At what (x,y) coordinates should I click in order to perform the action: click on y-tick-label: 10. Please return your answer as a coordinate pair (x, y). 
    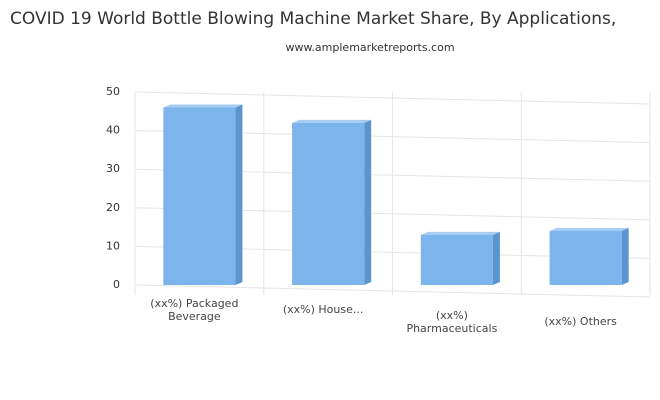
    Looking at the image, I should click on (113, 245).